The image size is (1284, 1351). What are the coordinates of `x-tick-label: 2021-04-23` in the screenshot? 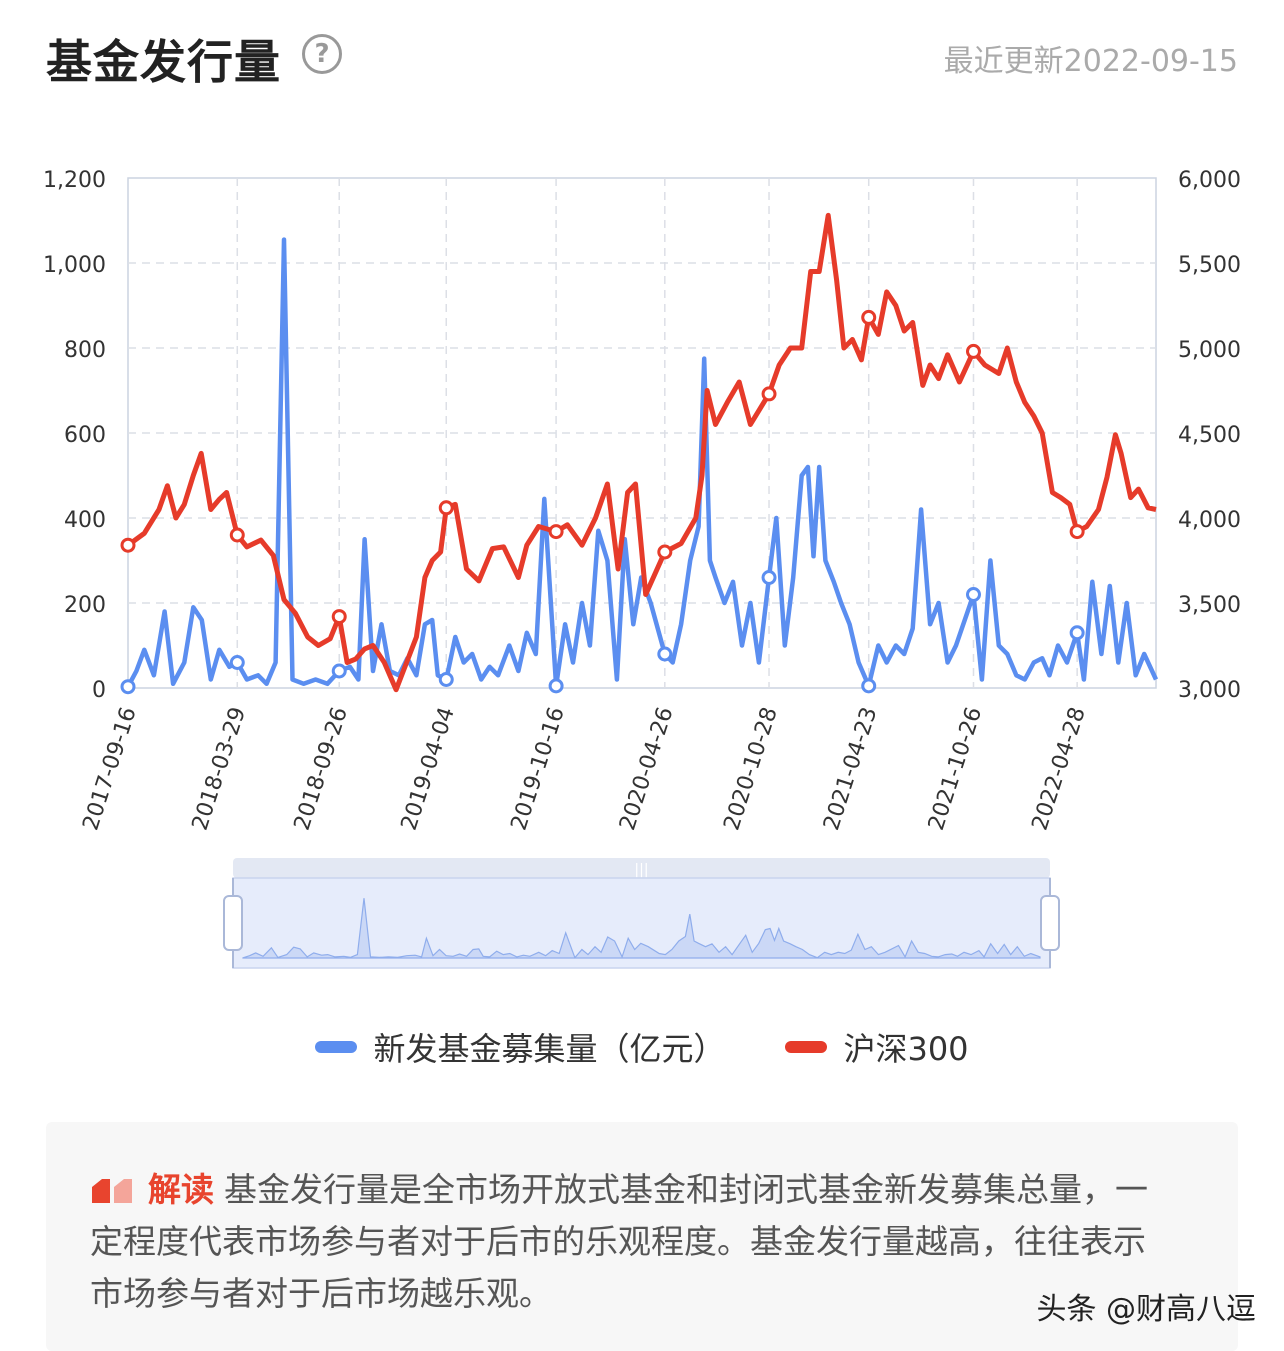 It's located at (850, 768).